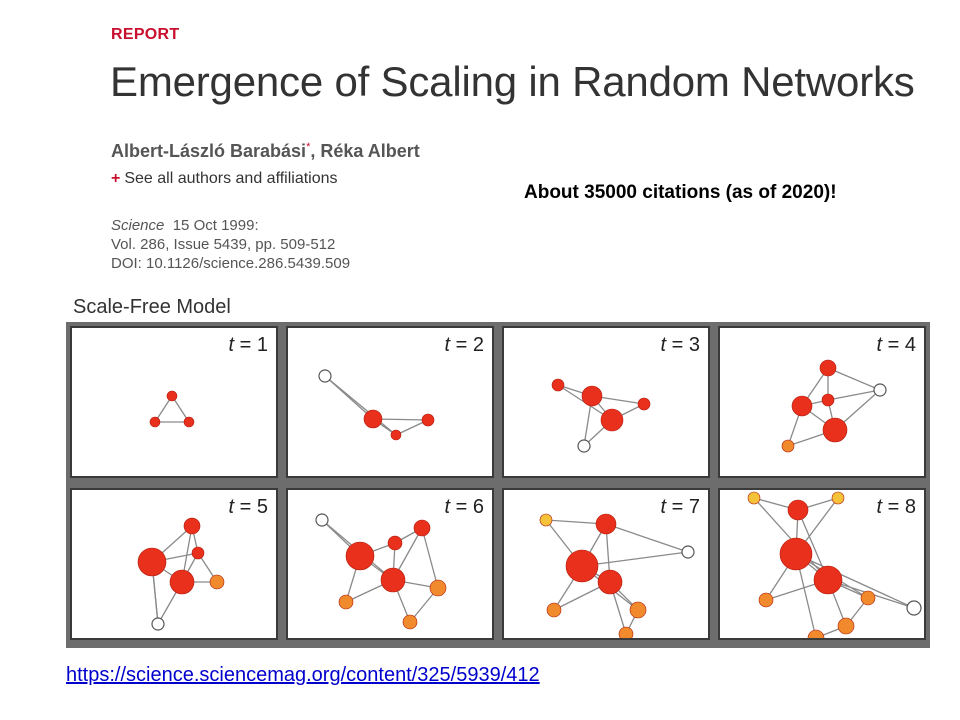  What do you see at coordinates (145, 34) in the screenshot?
I see `section-label: REPORT` at bounding box center [145, 34].